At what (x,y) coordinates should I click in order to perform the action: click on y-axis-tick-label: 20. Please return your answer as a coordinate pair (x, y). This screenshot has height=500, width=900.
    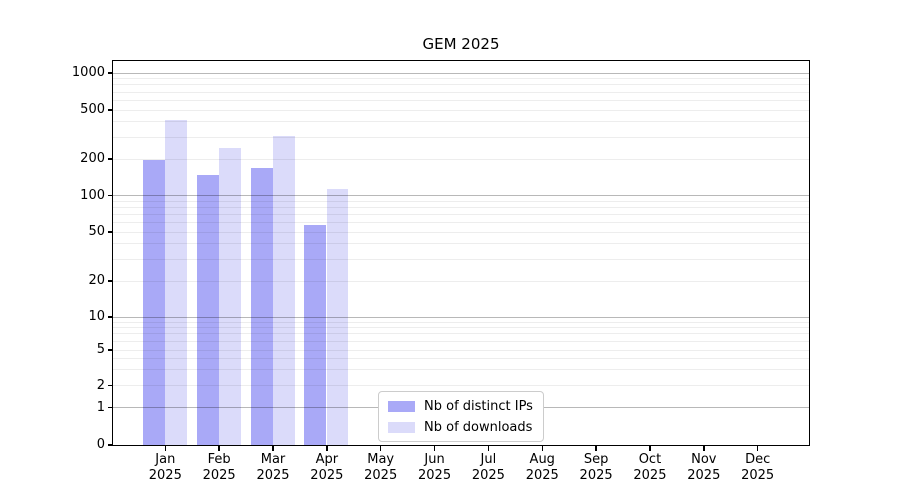
    Looking at the image, I should click on (96, 280).